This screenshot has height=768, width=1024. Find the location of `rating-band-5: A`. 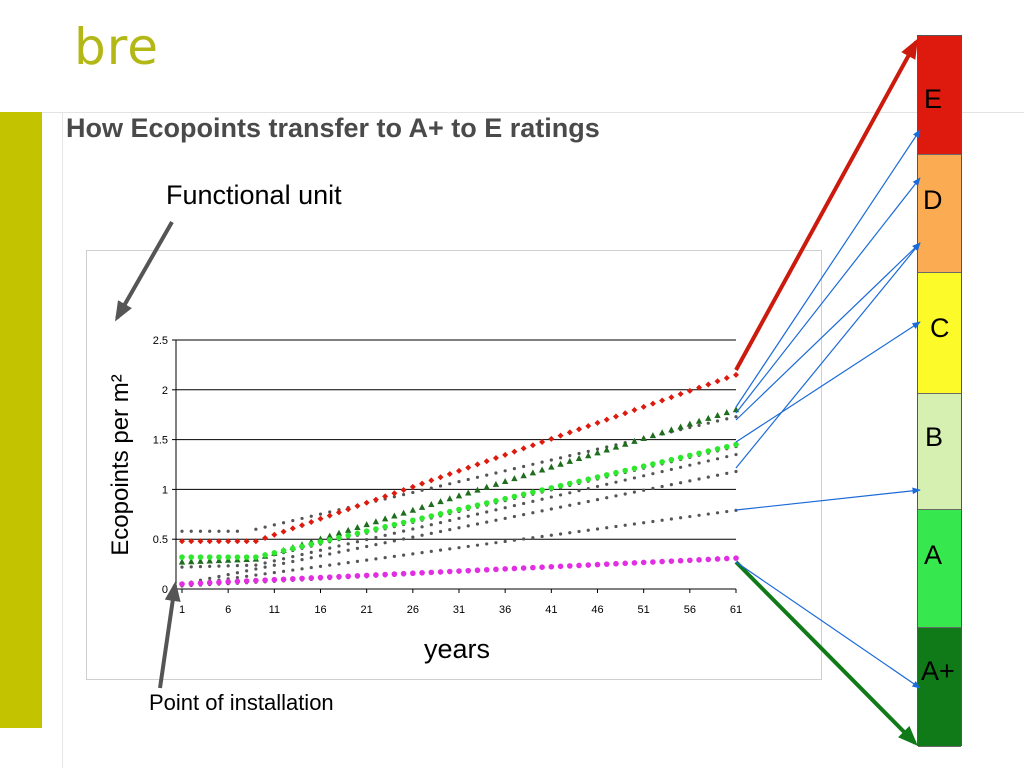

rating-band-5: A is located at coordinates (939, 569).